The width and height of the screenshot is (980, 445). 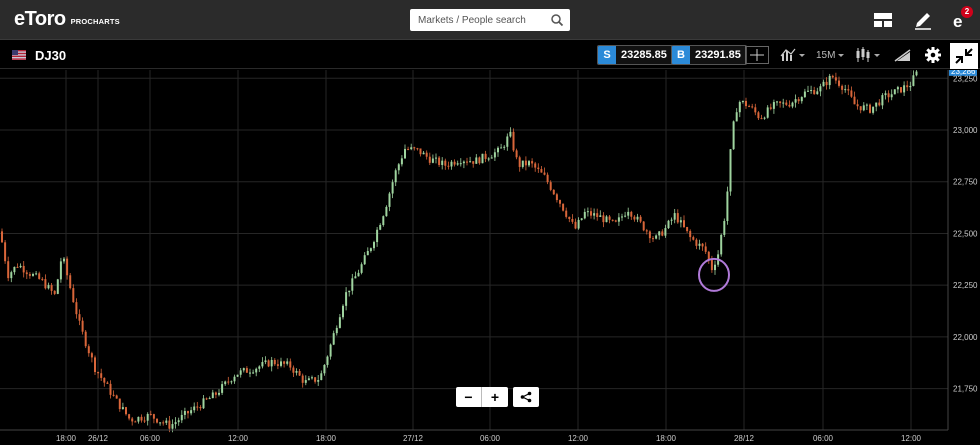 What do you see at coordinates (961, 20) in the screenshot?
I see `etoro-e-icon: e` at bounding box center [961, 20].